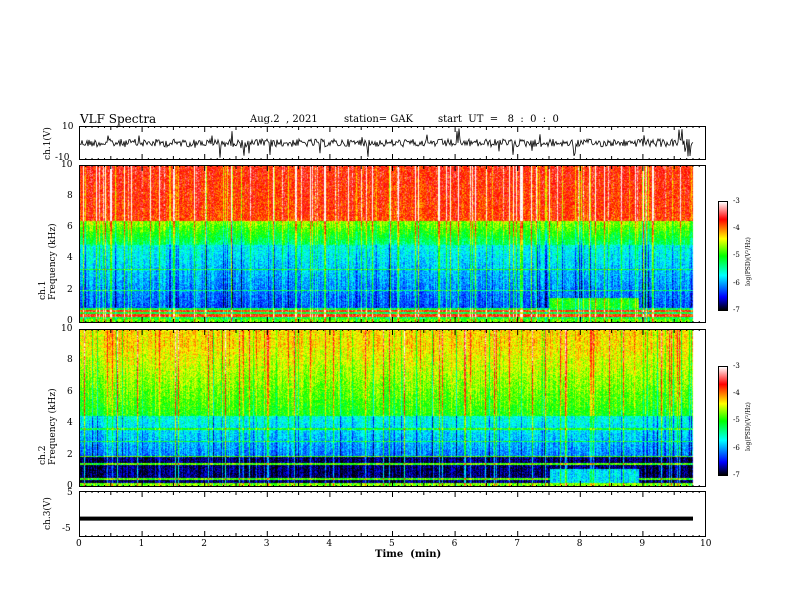 Image resolution: width=792 pixels, height=612 pixels. Describe the element at coordinates (70, 227) in the screenshot. I see `ch1-spec-ytick-6: 6` at that location.